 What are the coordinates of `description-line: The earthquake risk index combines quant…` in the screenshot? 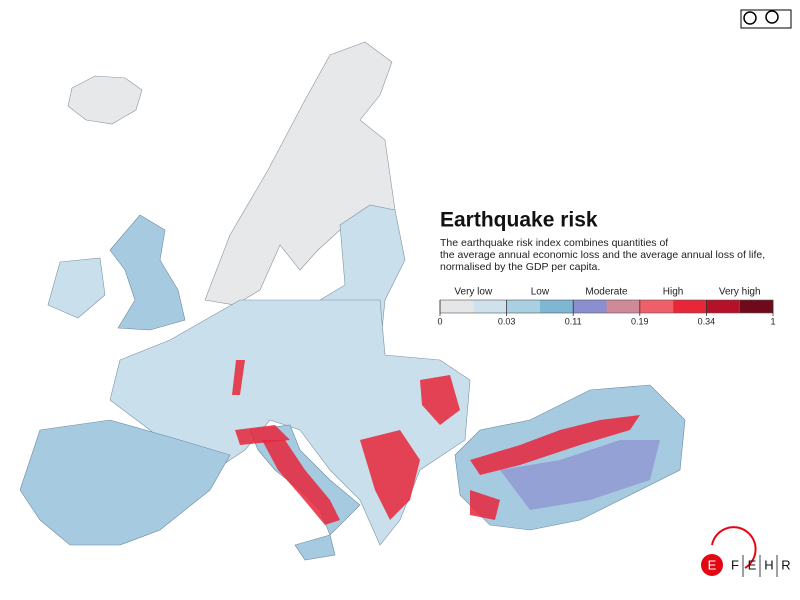 It's located at (554, 243).